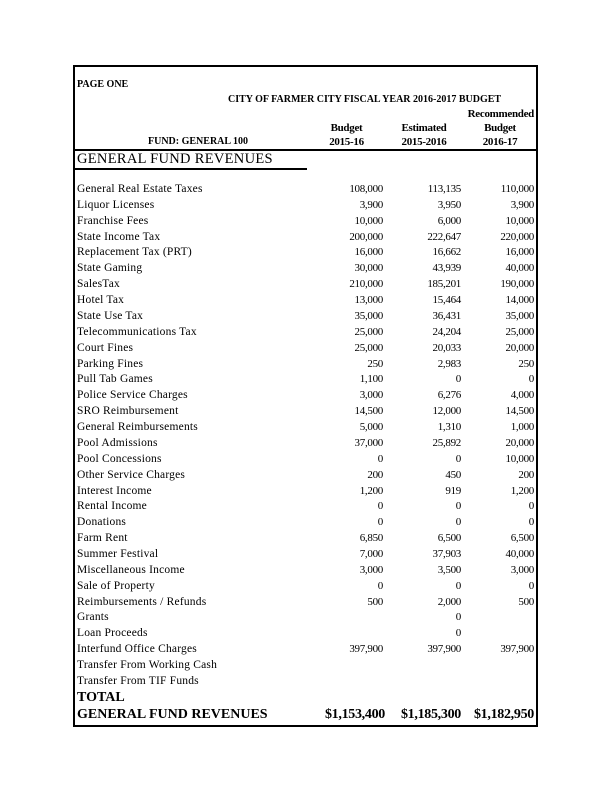  Describe the element at coordinates (449, 569) in the screenshot. I see `row-estimated-2015-2016: 3,500` at that location.